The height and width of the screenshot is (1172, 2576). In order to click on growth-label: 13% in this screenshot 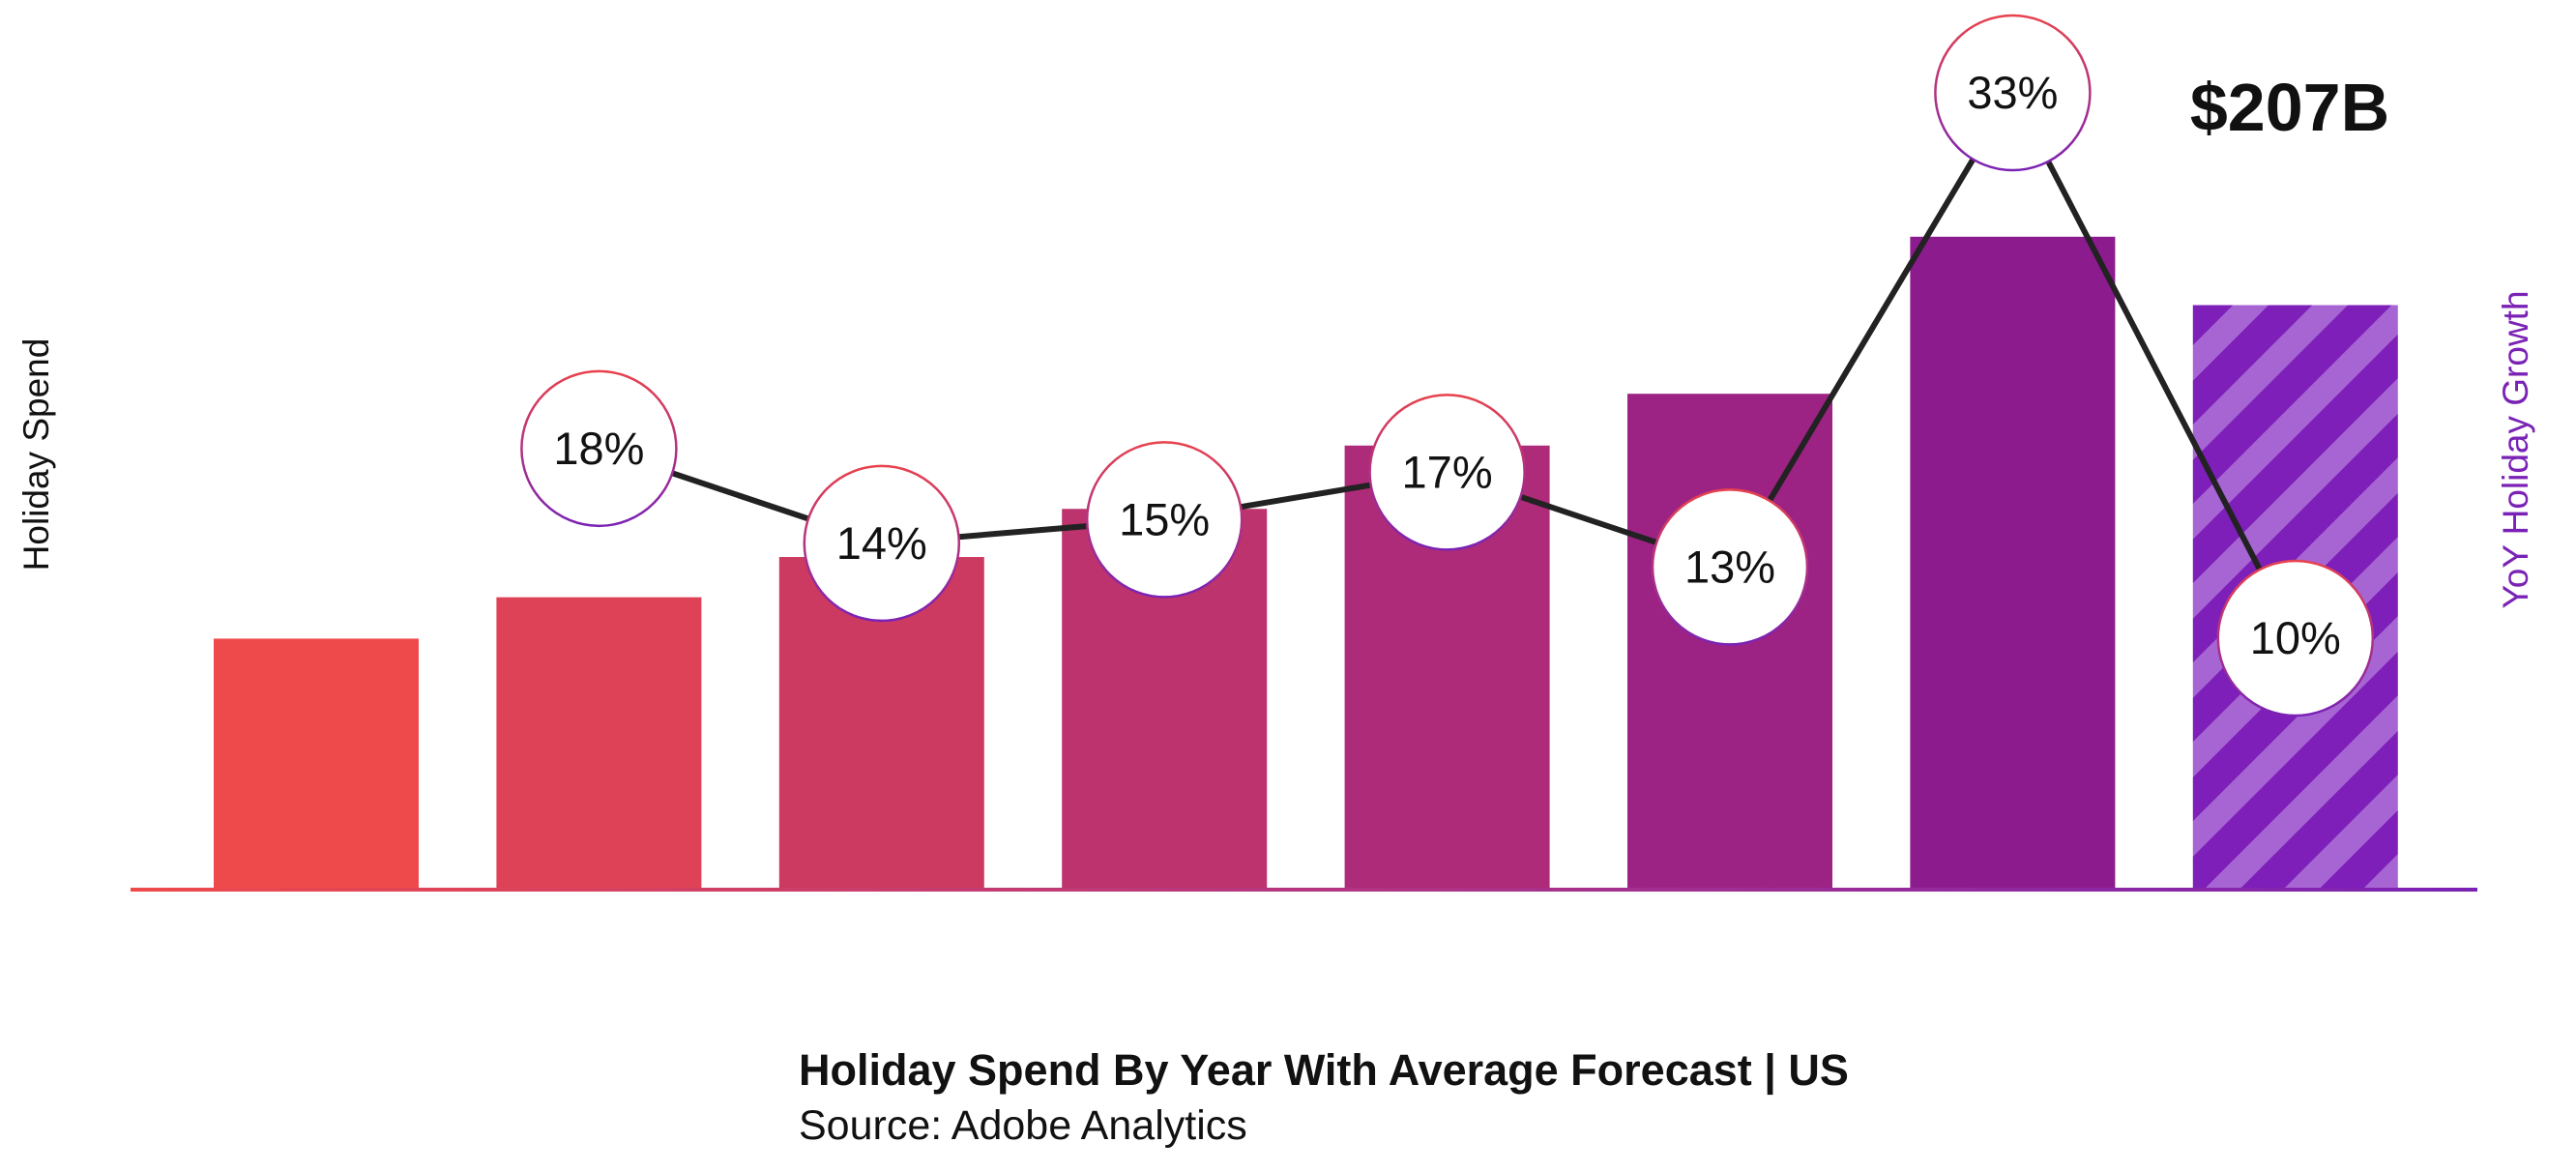, I will do `click(1729, 567)`.